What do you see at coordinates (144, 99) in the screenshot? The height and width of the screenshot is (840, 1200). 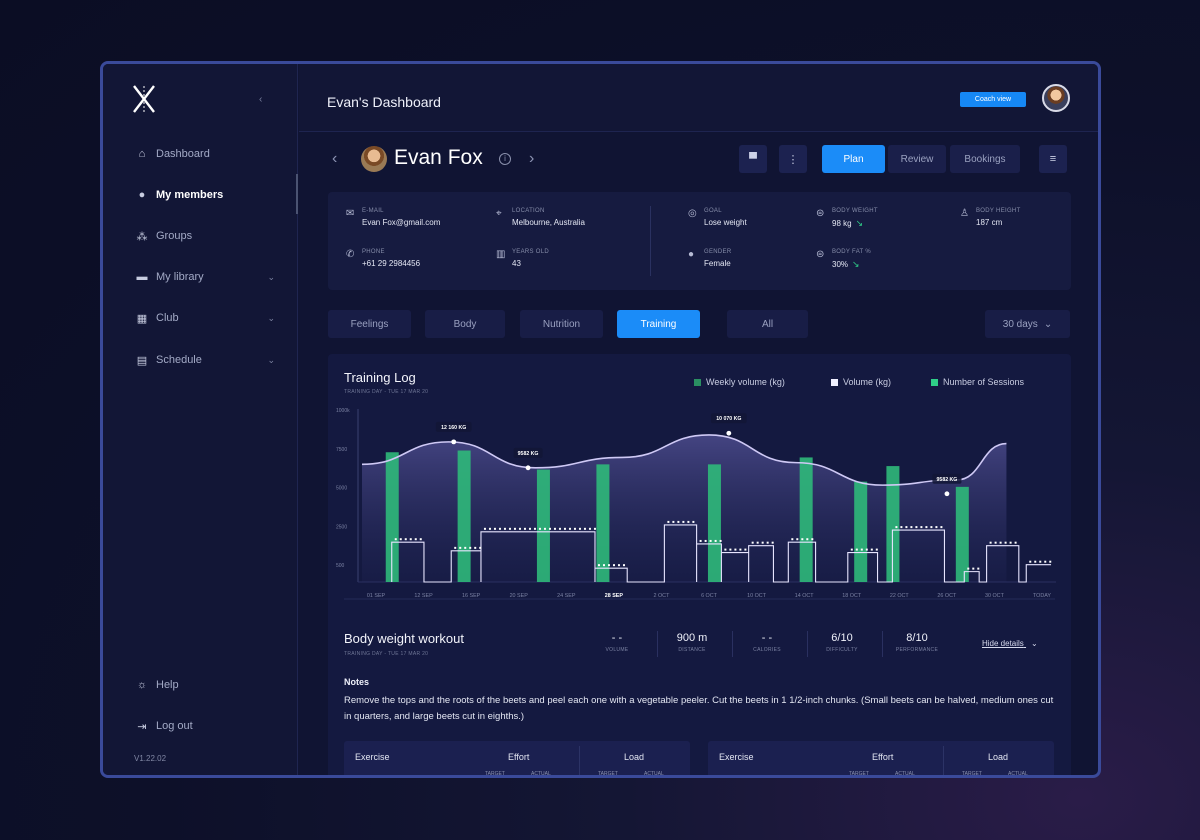 I see `app-logo` at bounding box center [144, 99].